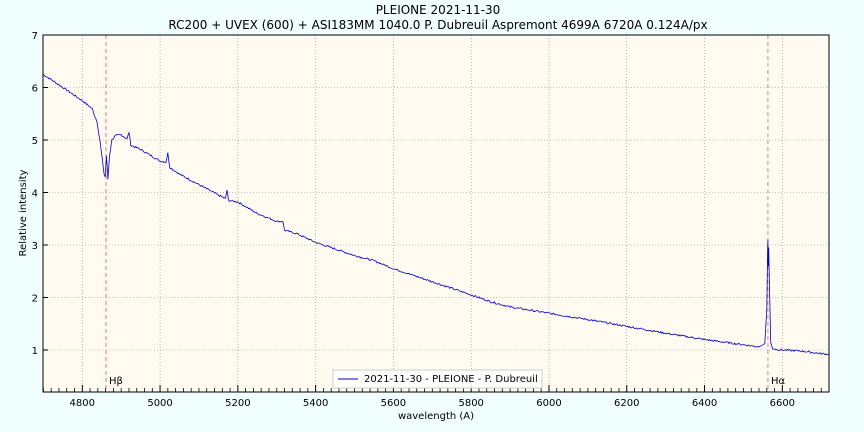  What do you see at coordinates (438, 10) in the screenshot?
I see `chart-title: PLEIONE 2021-11-30` at bounding box center [438, 10].